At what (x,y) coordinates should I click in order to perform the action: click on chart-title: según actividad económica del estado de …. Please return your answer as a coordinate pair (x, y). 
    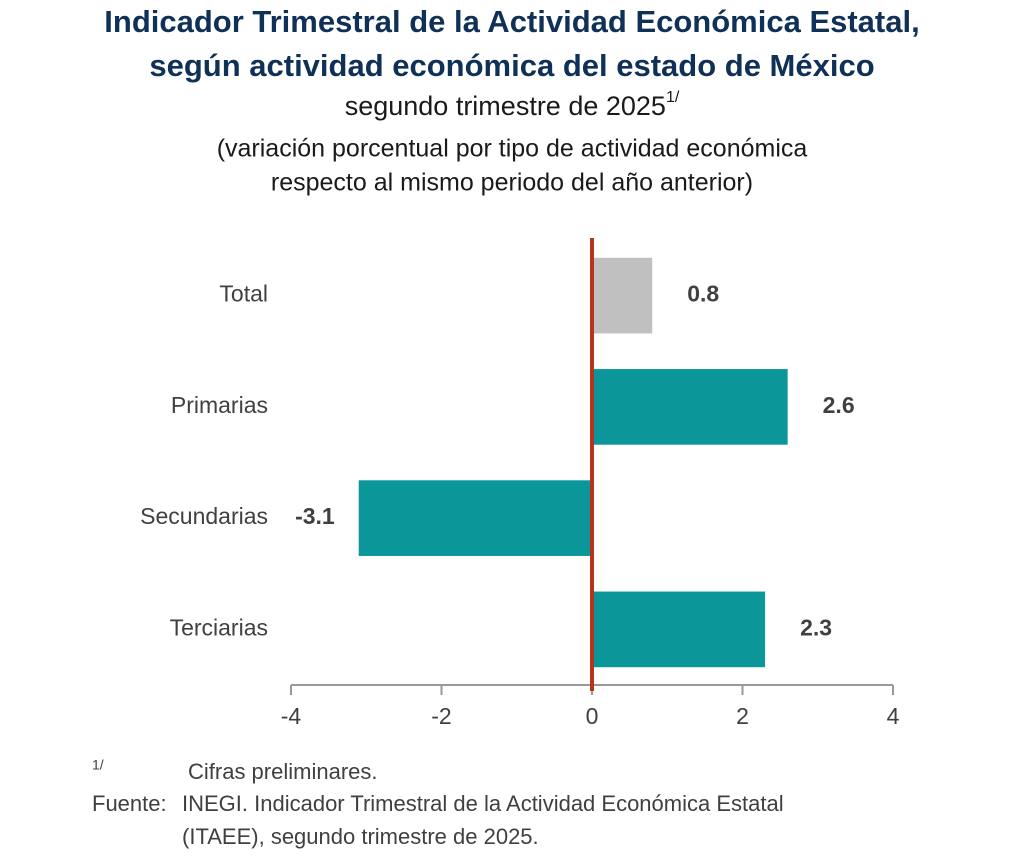
    Looking at the image, I should click on (511, 65).